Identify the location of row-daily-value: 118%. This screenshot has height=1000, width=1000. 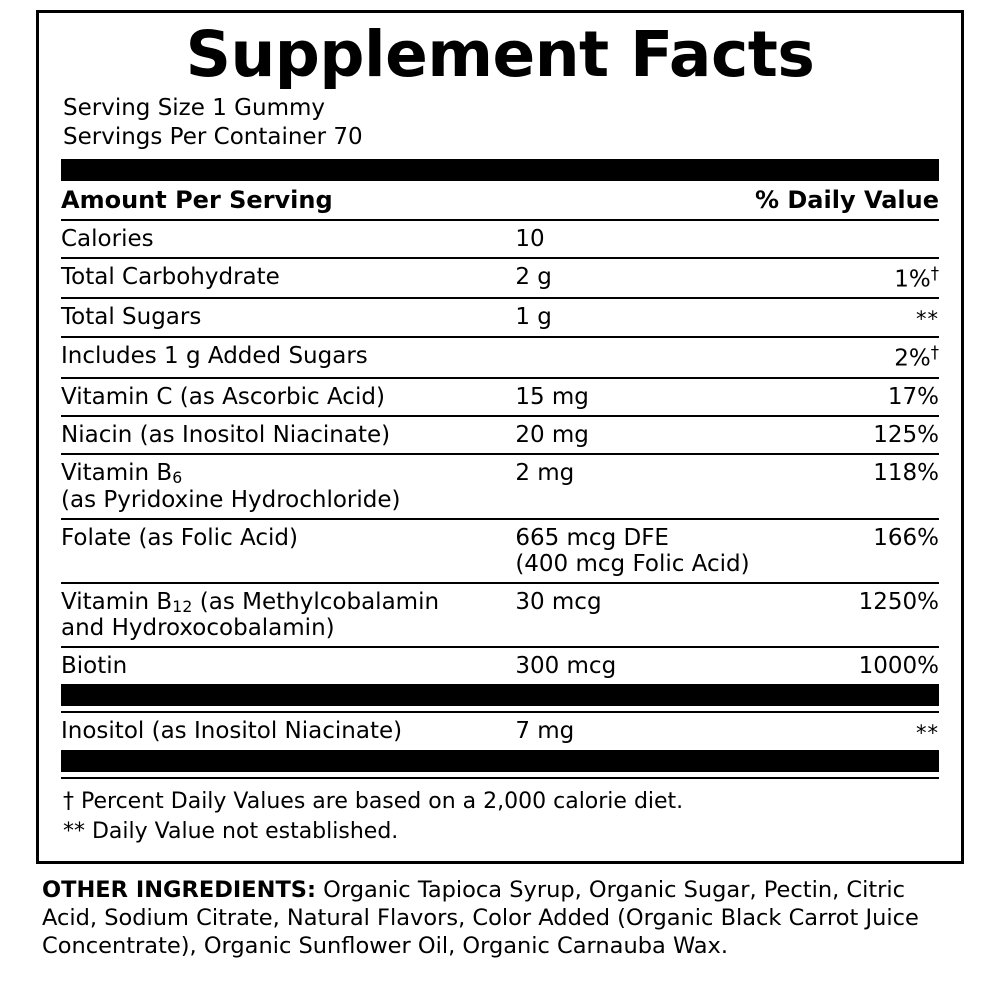
(846, 486).